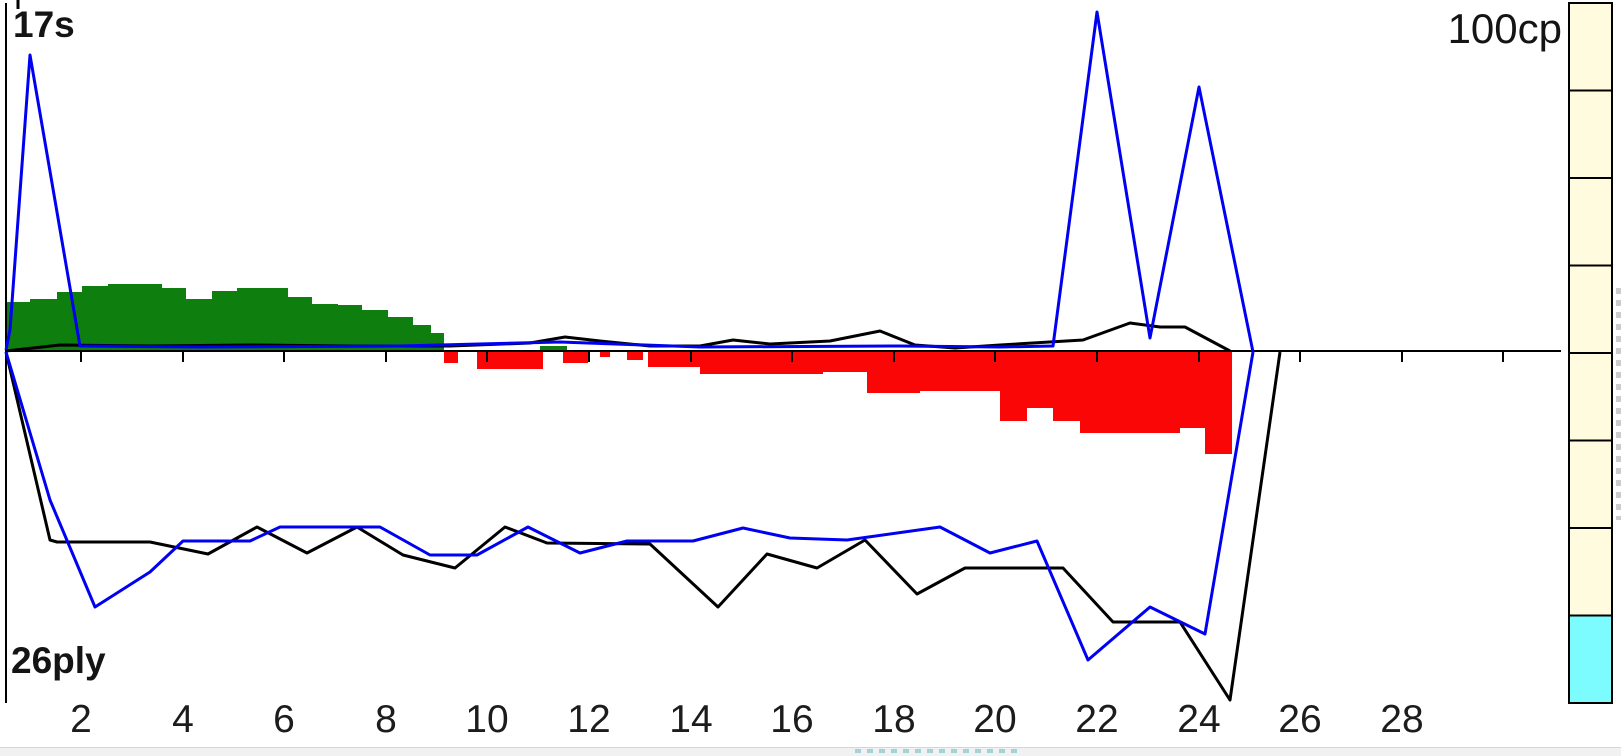 Image resolution: width=1621 pixels, height=756 pixels. What do you see at coordinates (792, 719) in the screenshot?
I see `x-tick-label-16: 16` at bounding box center [792, 719].